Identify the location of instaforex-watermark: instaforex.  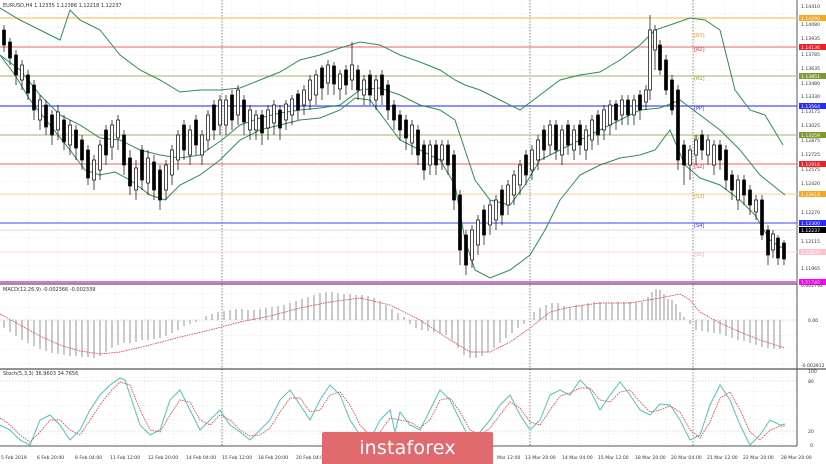
(407, 448).